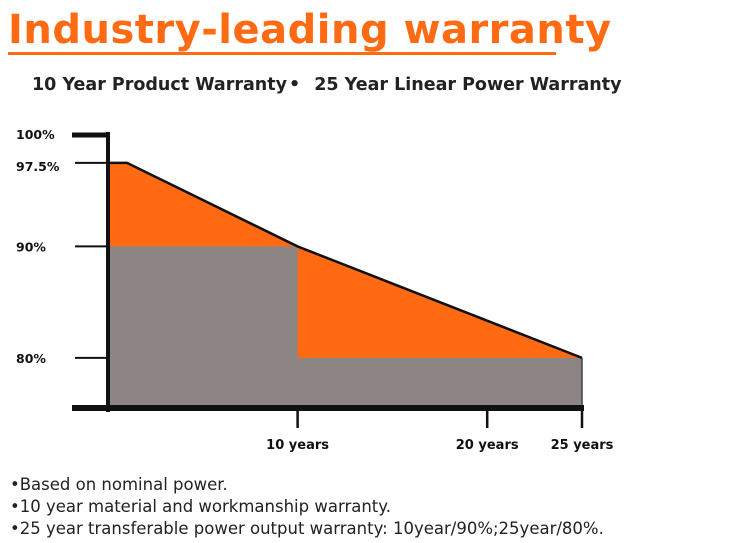  Describe the element at coordinates (468, 85) in the screenshot. I see `power-warranty-text: 25 Year Linear Power Warranty` at that location.